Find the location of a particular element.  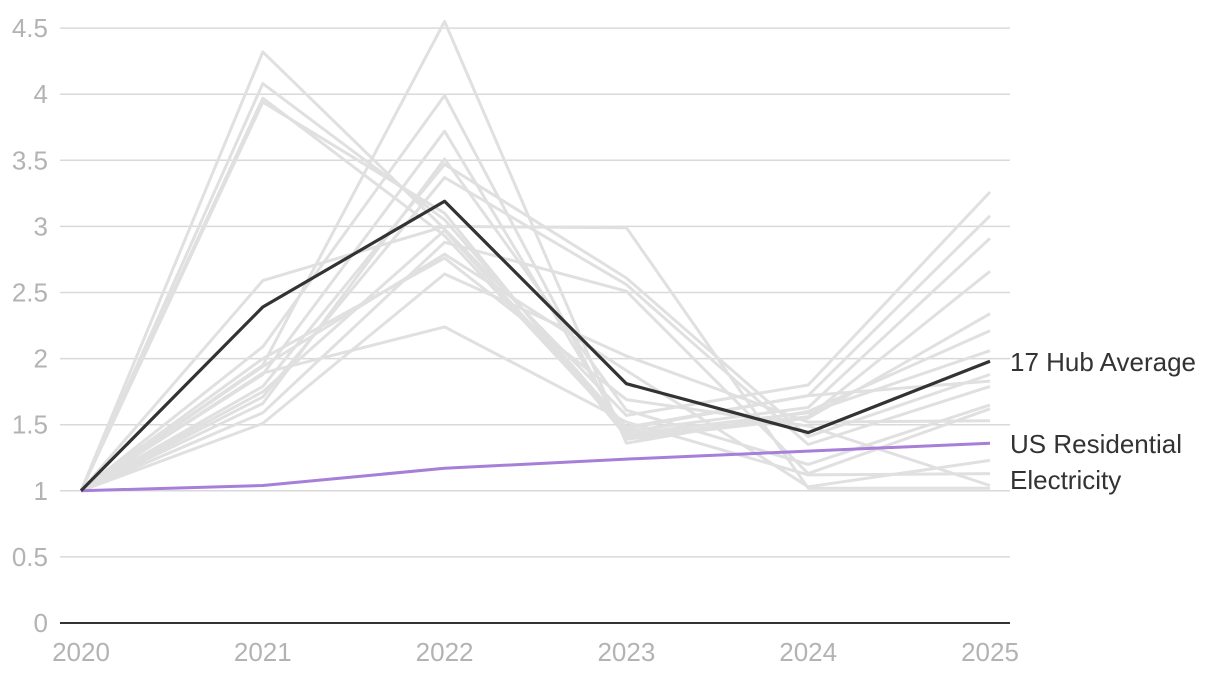

y-tick-label: 4 is located at coordinates (41, 94).